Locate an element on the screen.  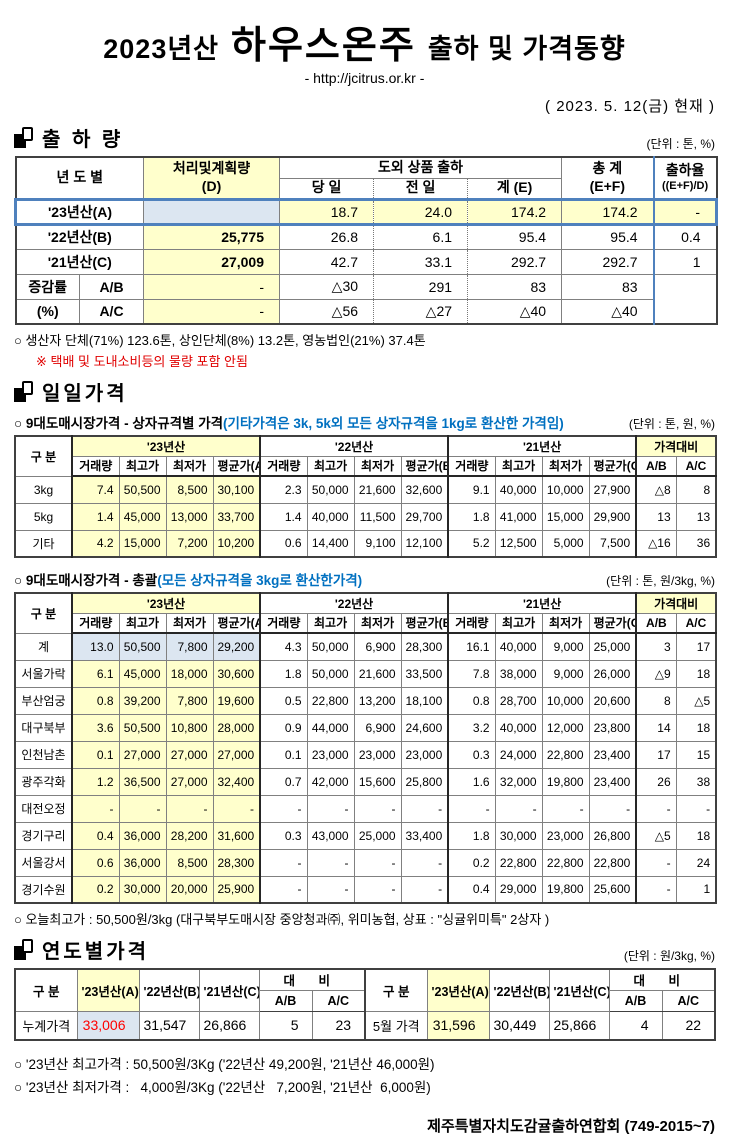
row-label: 경기수원 is located at coordinates (43, 889).